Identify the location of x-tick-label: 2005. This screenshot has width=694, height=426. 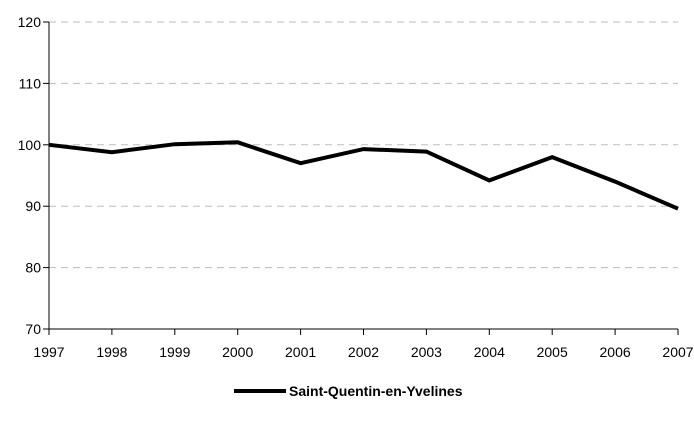
(552, 352).